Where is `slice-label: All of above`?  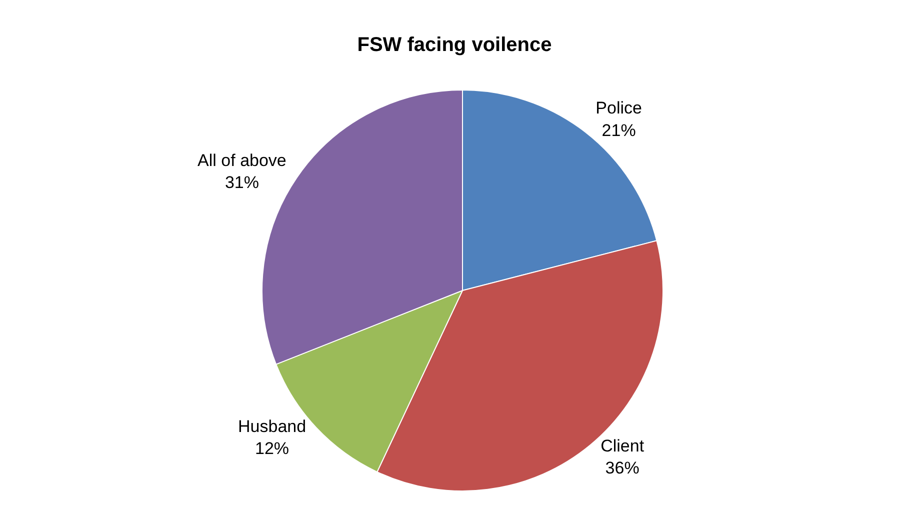
slice-label: All of above is located at coordinates (242, 160).